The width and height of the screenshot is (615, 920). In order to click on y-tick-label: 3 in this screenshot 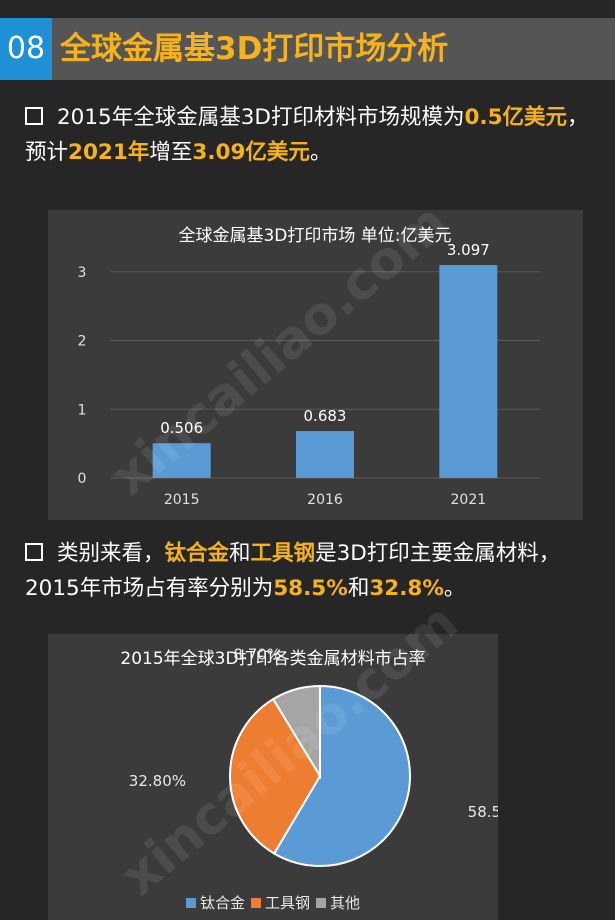, I will do `click(82, 273)`.